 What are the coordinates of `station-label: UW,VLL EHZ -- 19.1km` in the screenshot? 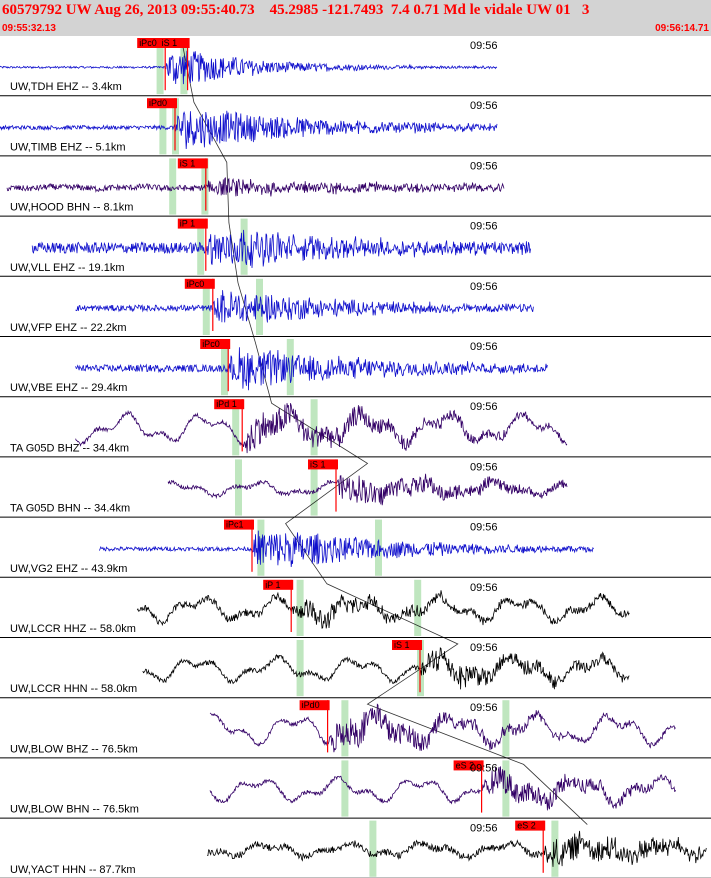 It's located at (67, 268).